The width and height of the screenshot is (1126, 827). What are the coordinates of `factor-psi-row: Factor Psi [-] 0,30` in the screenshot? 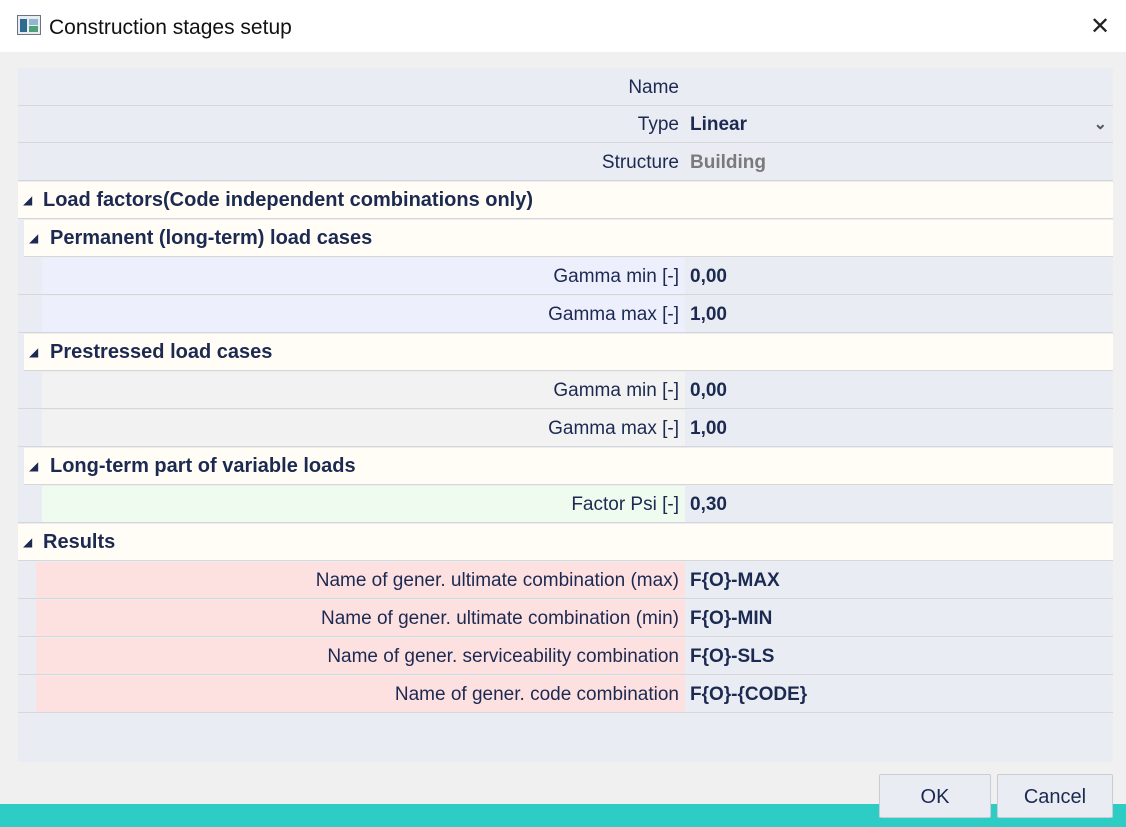 It's located at (565, 504).